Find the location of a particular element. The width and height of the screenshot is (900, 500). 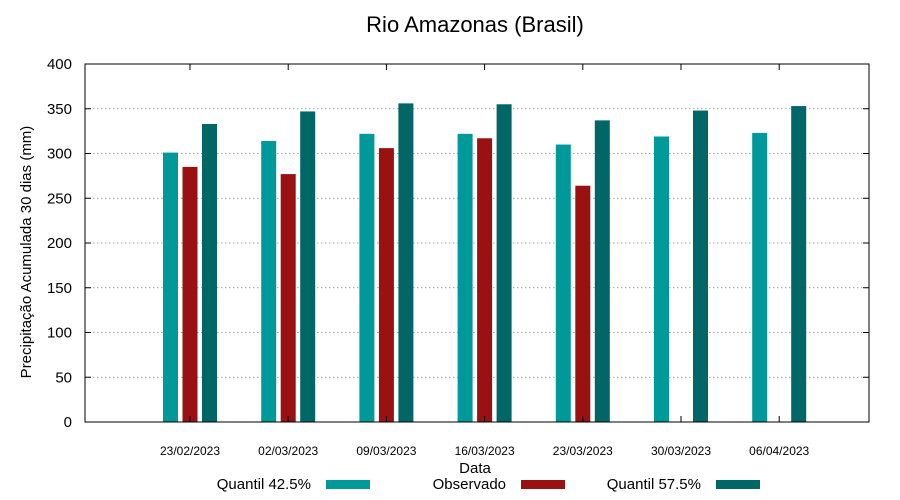

x-tick-label: 16/03/2023 is located at coordinates (485, 451).